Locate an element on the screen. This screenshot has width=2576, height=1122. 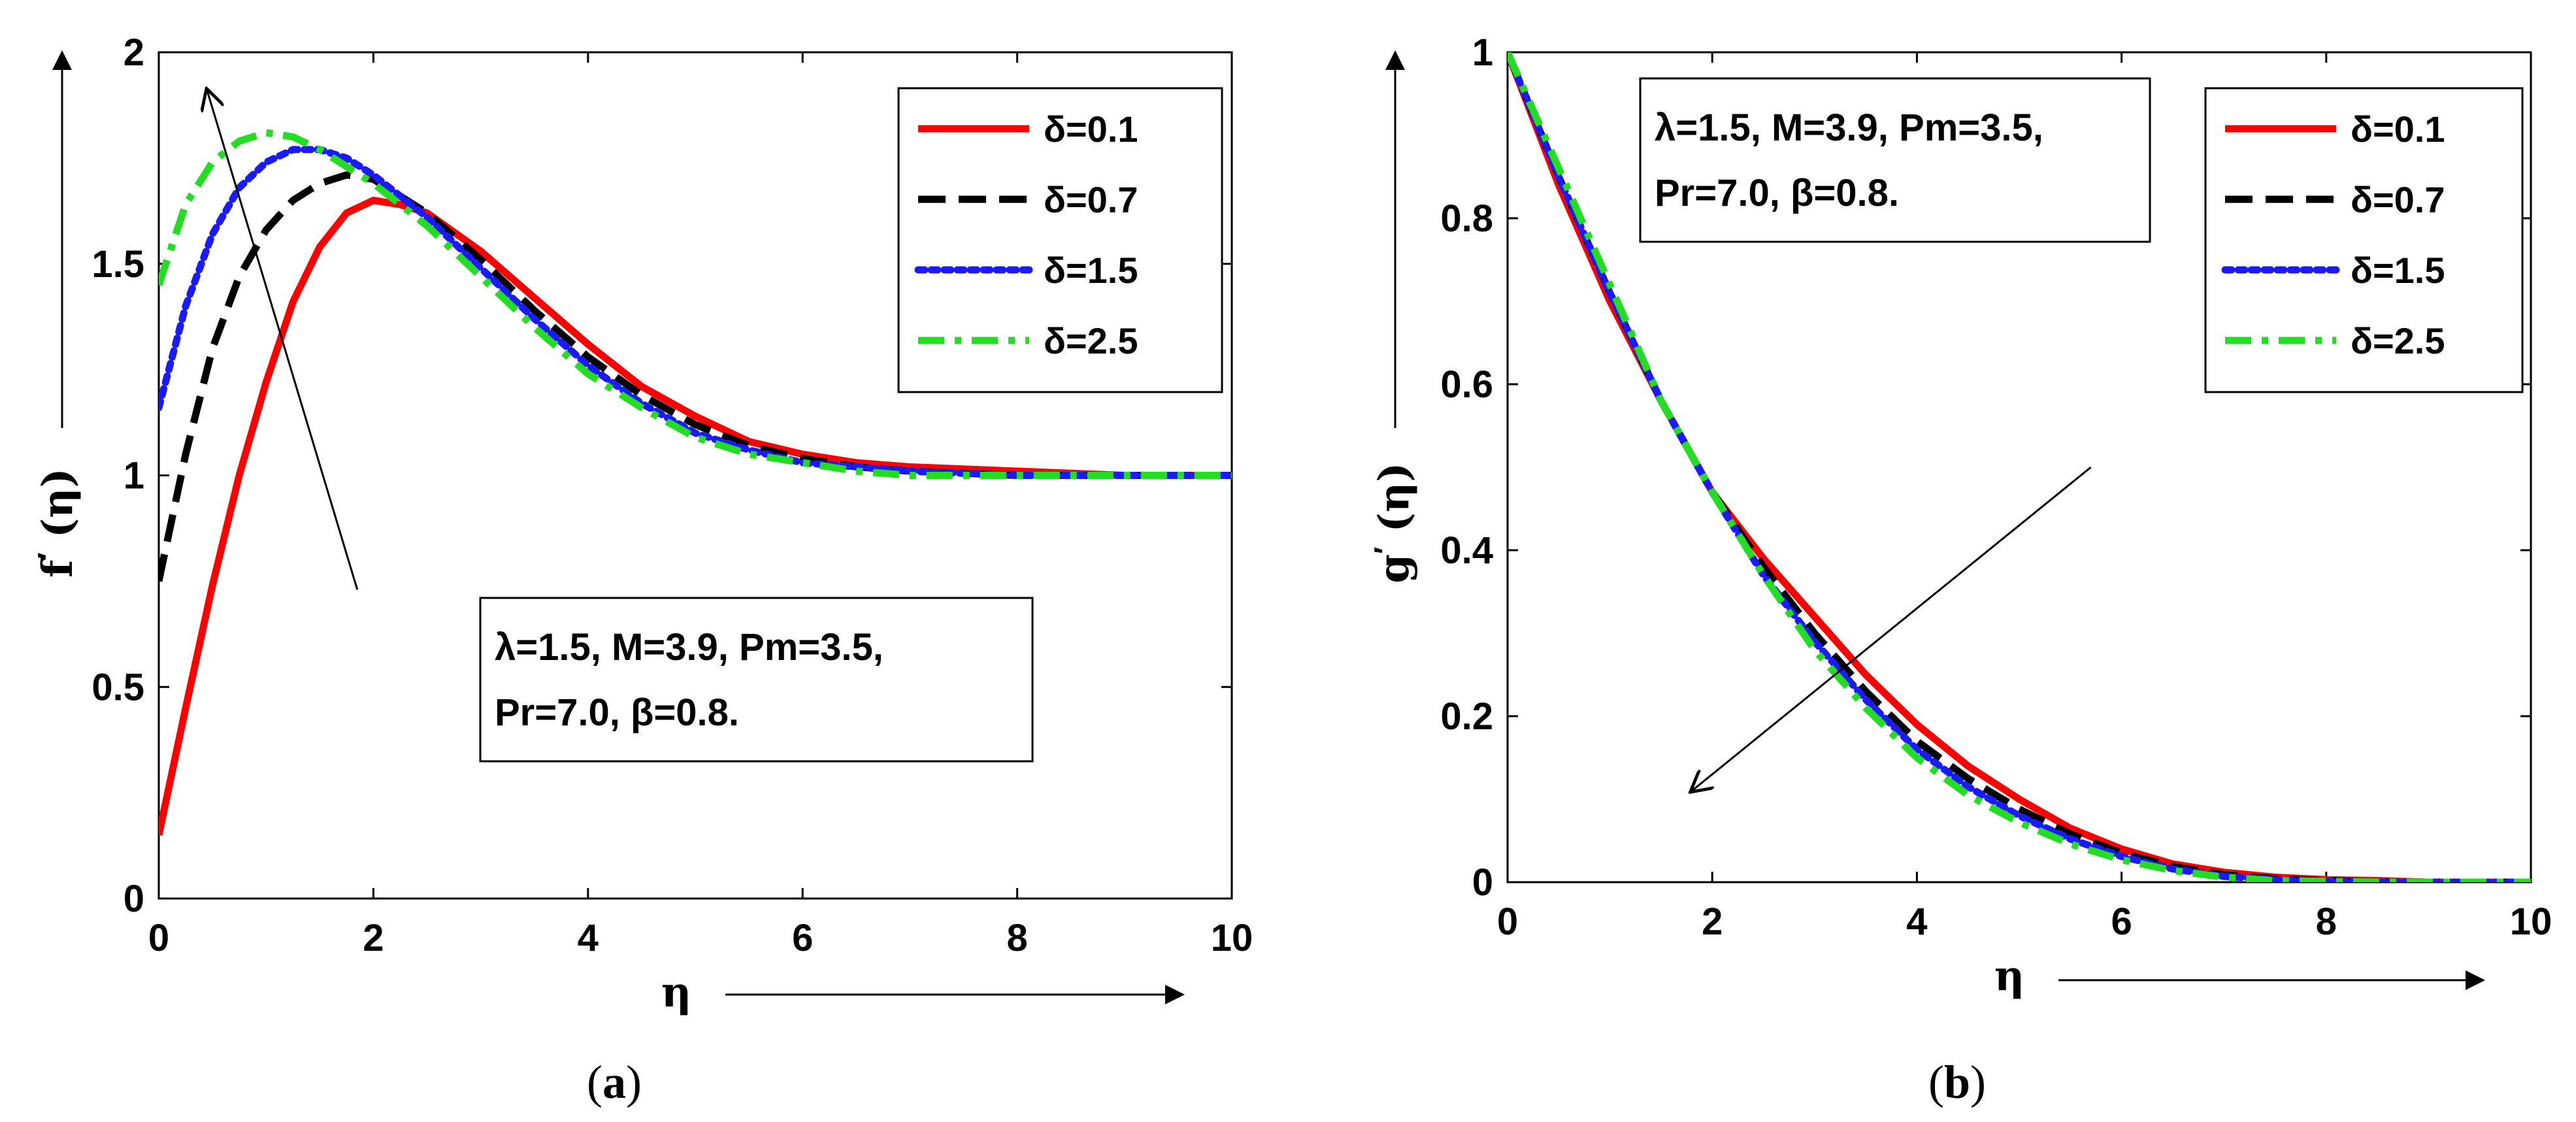
y-tick-label: 0.4 is located at coordinates (1466, 550).